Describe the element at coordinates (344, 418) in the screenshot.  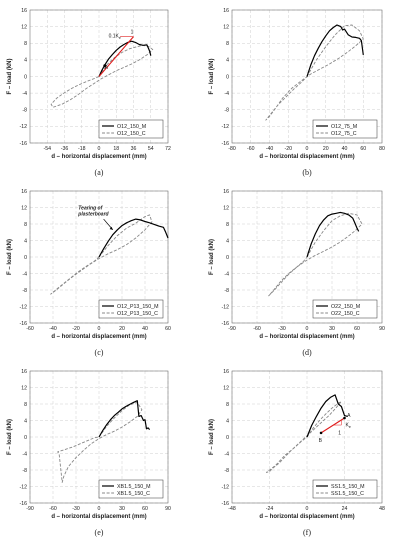
I see `point-marker-a` at that location.